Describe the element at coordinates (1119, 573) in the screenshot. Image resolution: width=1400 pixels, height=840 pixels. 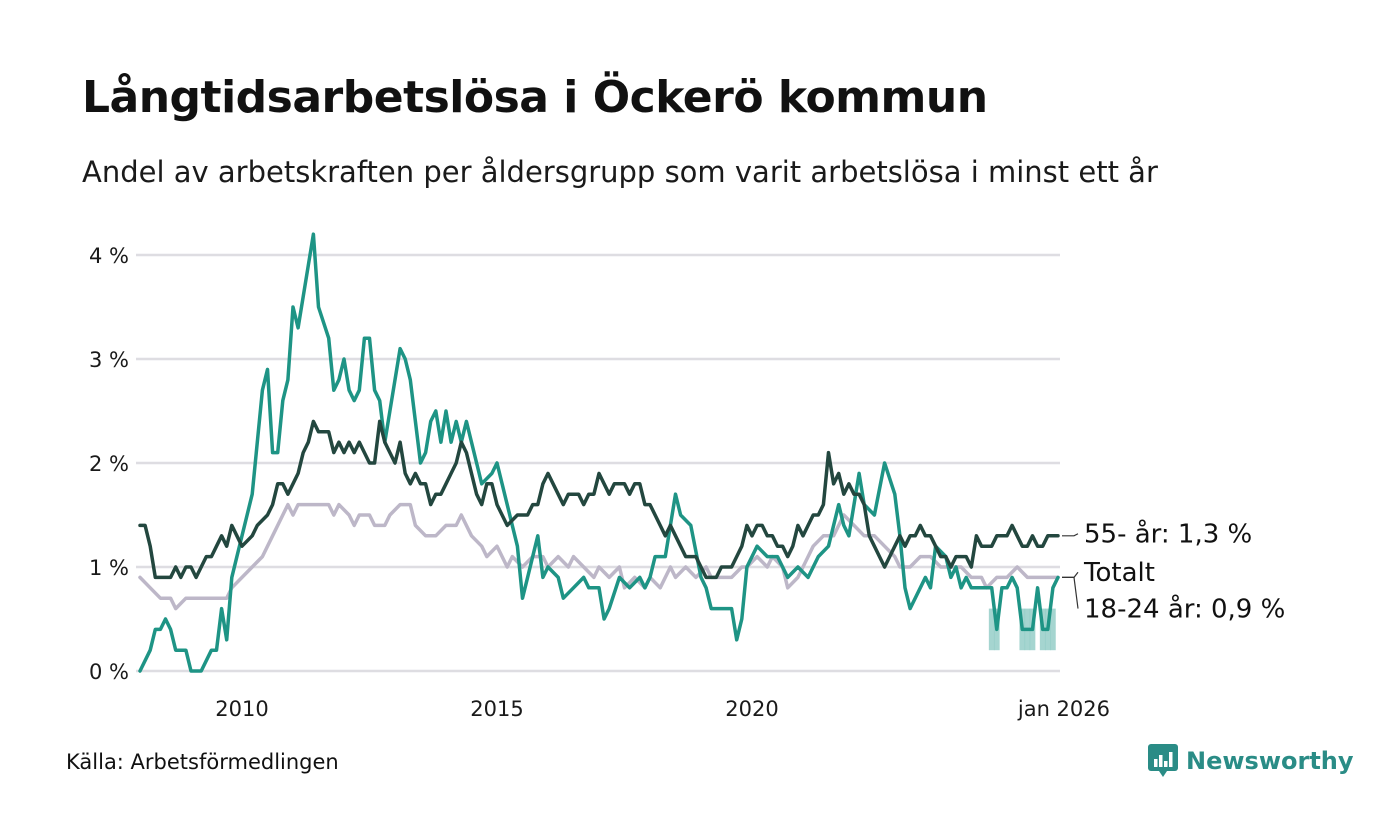
I see `end-label: Totalt` at that location.